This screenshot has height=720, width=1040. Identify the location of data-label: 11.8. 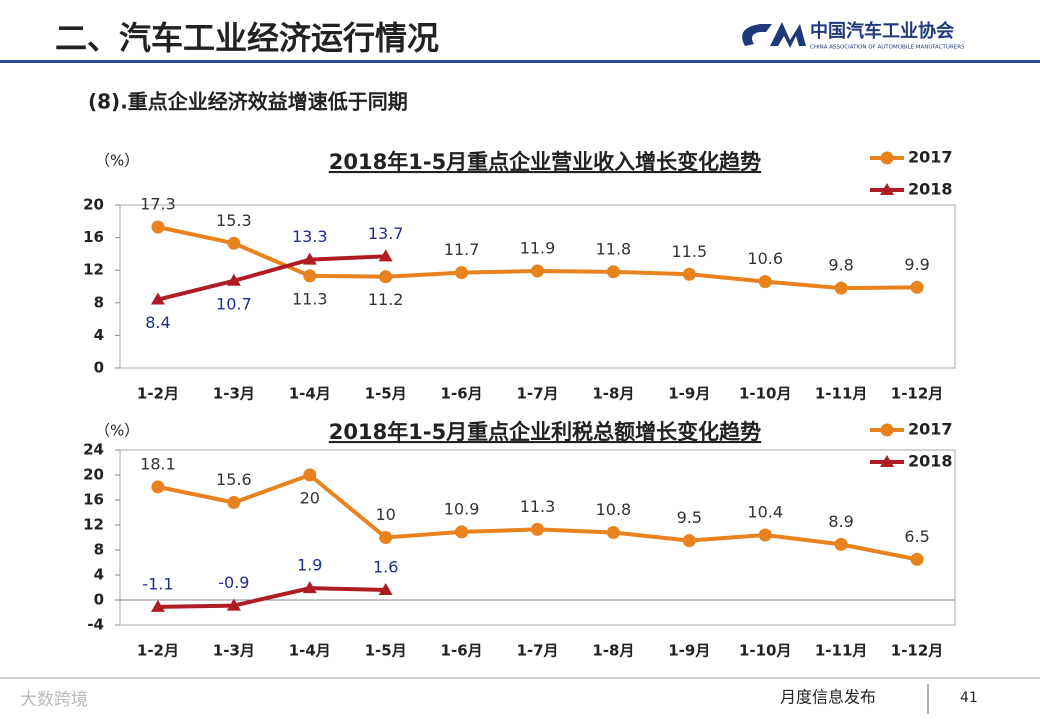
(614, 248).